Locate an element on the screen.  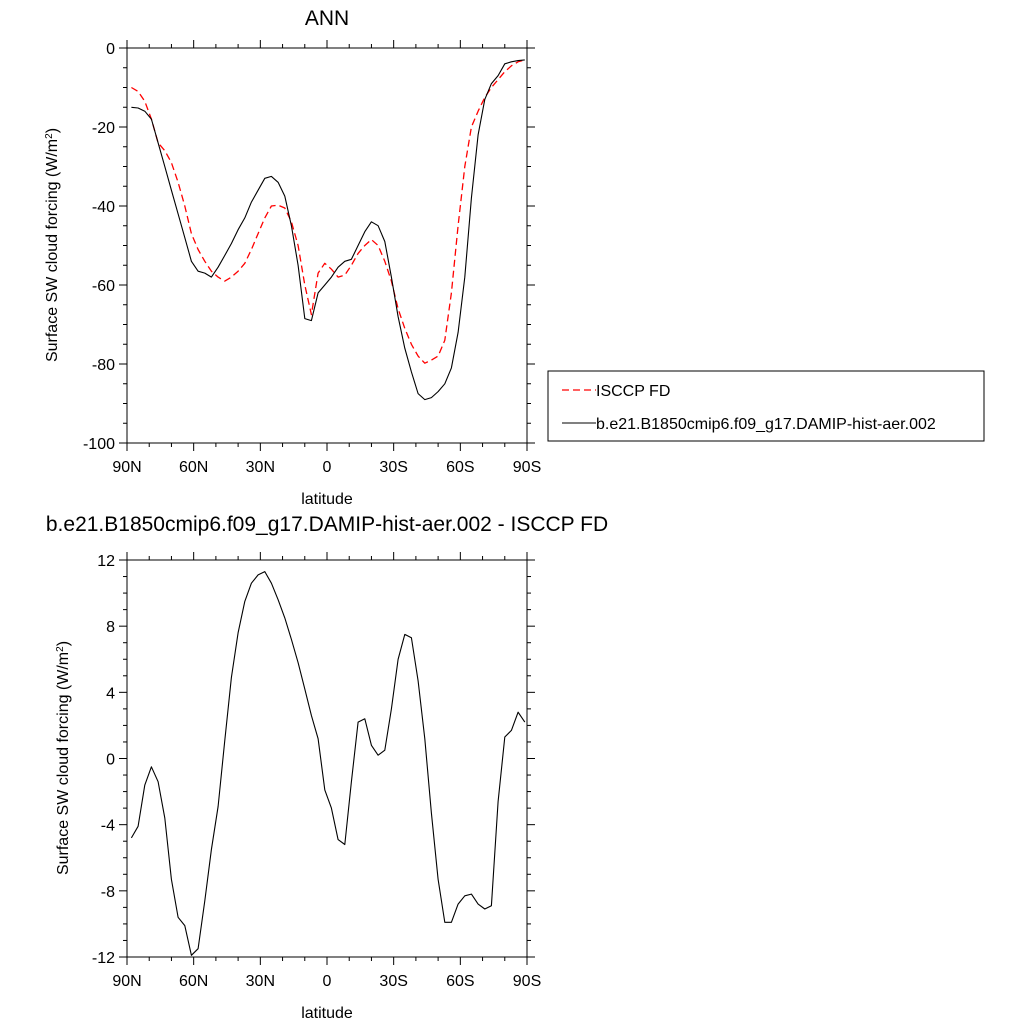
bottom-y-axis-label: Surface SW cloud forcing (W/m2) is located at coordinates (64, 758).